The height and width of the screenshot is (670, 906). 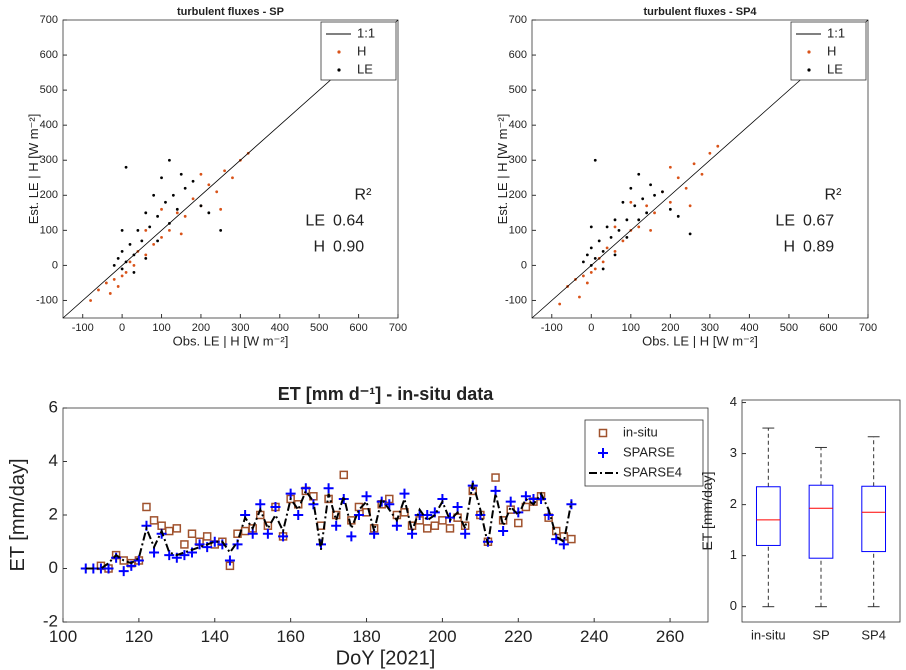 I want to click on y-tick-label: 200, so click(x=49, y=195).